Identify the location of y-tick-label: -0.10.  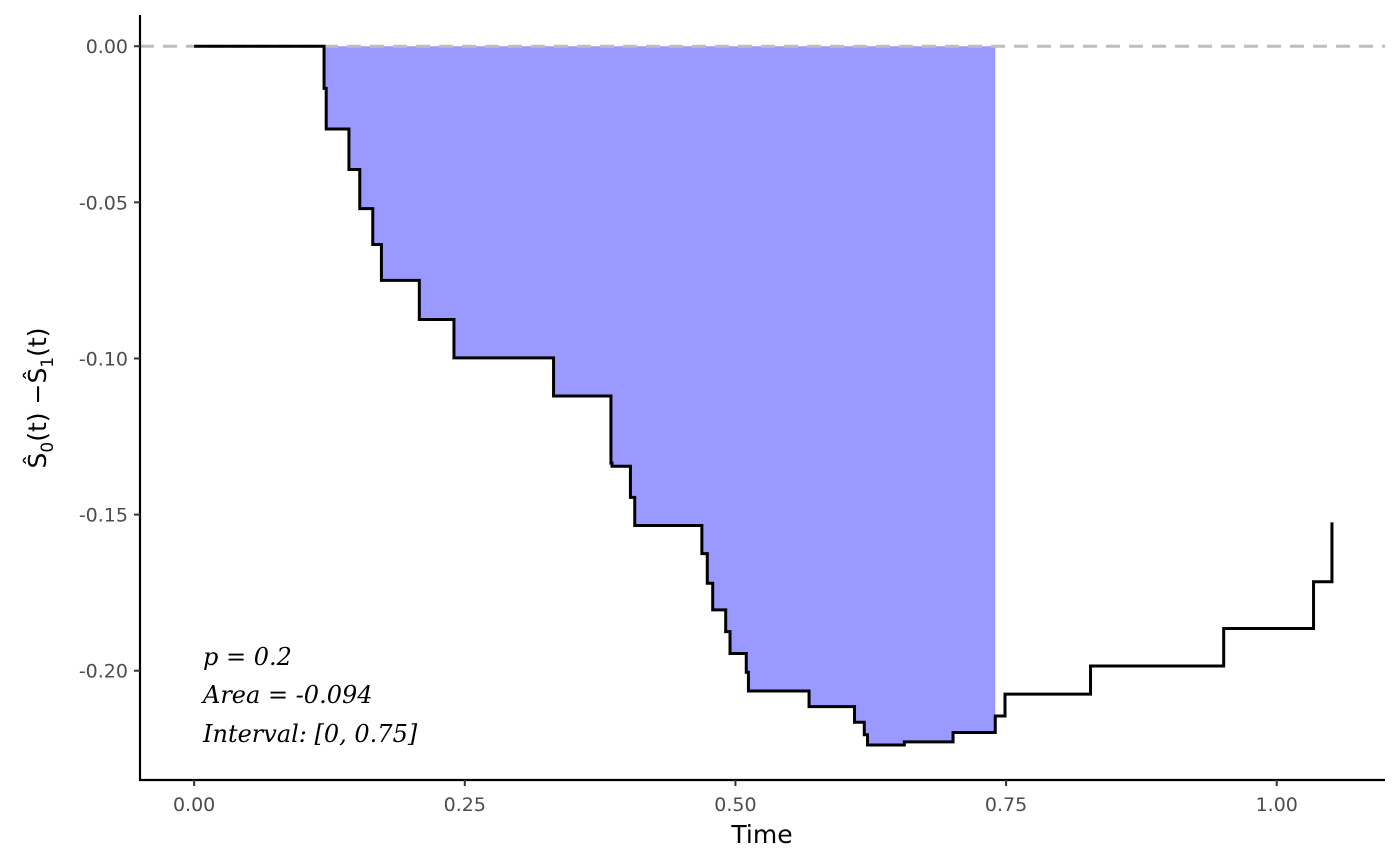
(103, 359).